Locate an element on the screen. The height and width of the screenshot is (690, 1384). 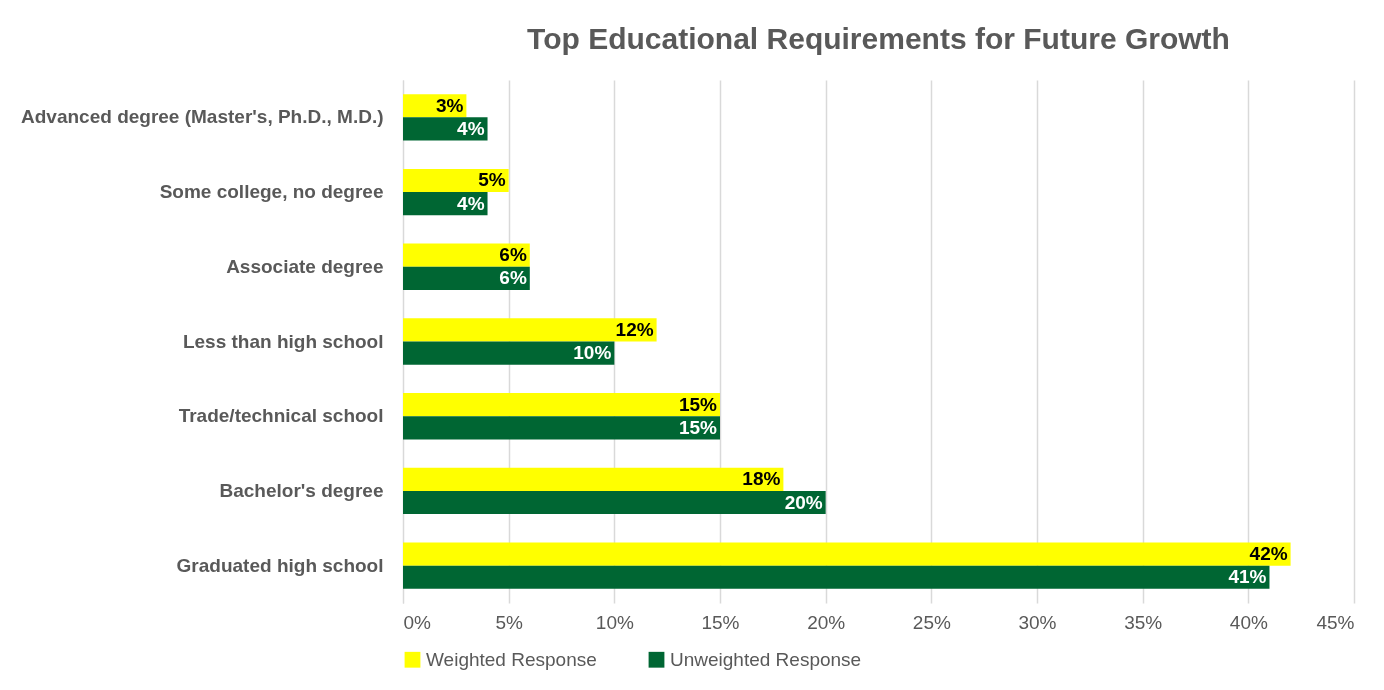
data-label: 3% is located at coordinates (449, 105).